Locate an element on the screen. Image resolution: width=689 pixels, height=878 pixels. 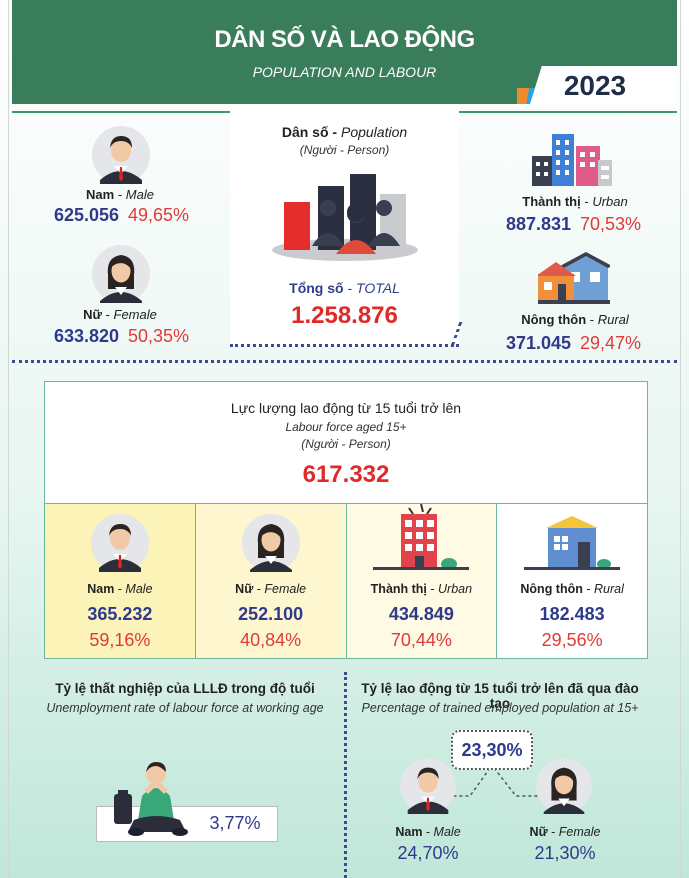
female-label: Nữ - Female is located at coordinates (120, 314).